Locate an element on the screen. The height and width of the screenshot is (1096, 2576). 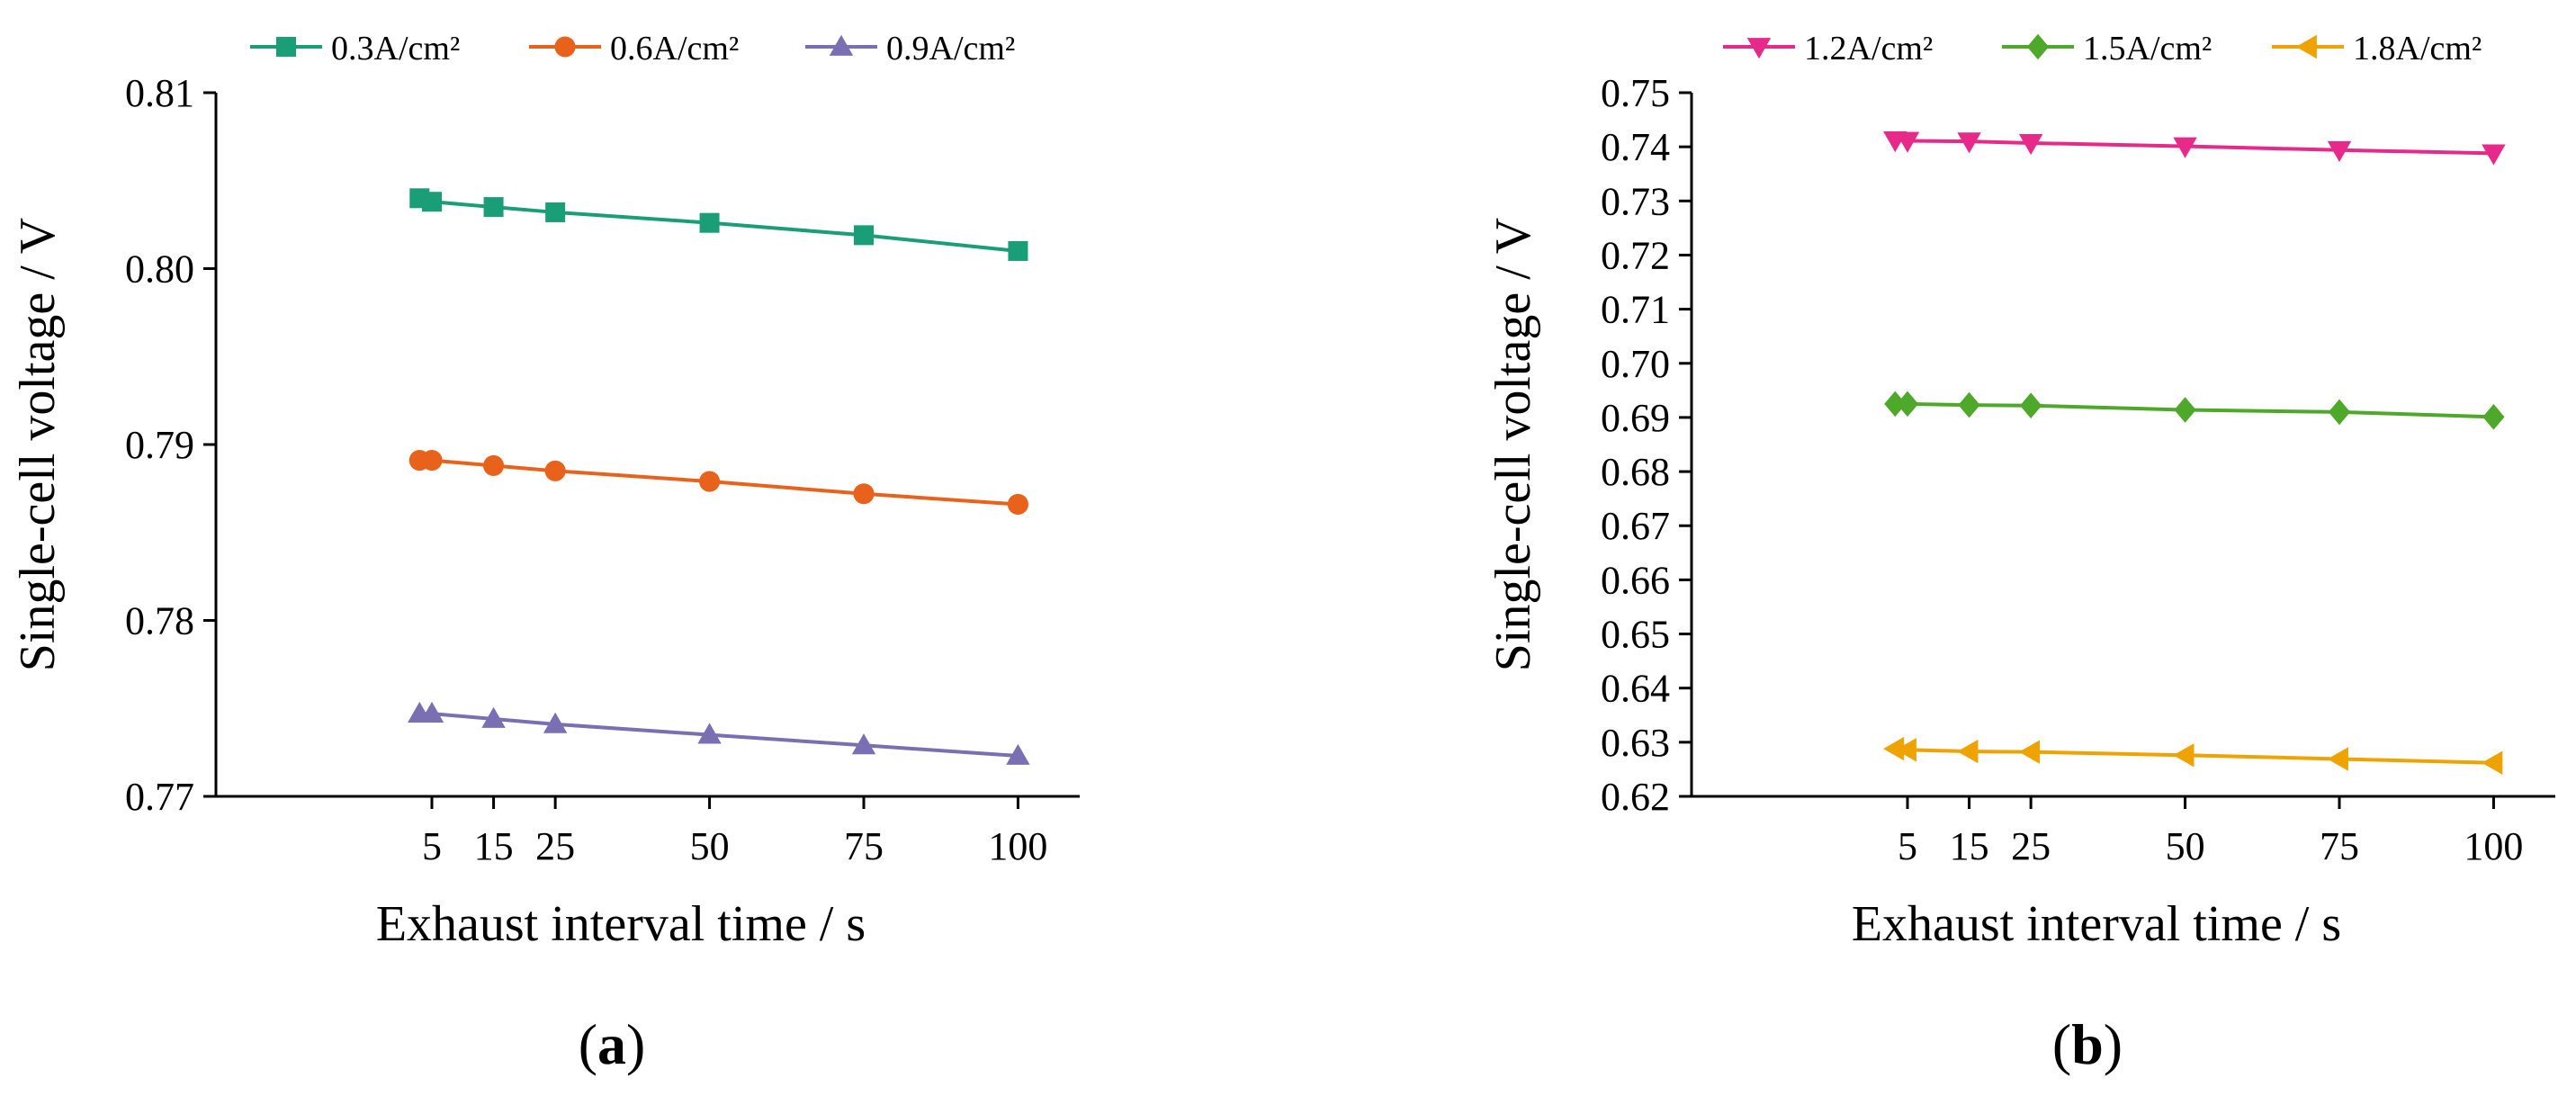
legend-entry: 0.6A/cm² is located at coordinates (634, 48).